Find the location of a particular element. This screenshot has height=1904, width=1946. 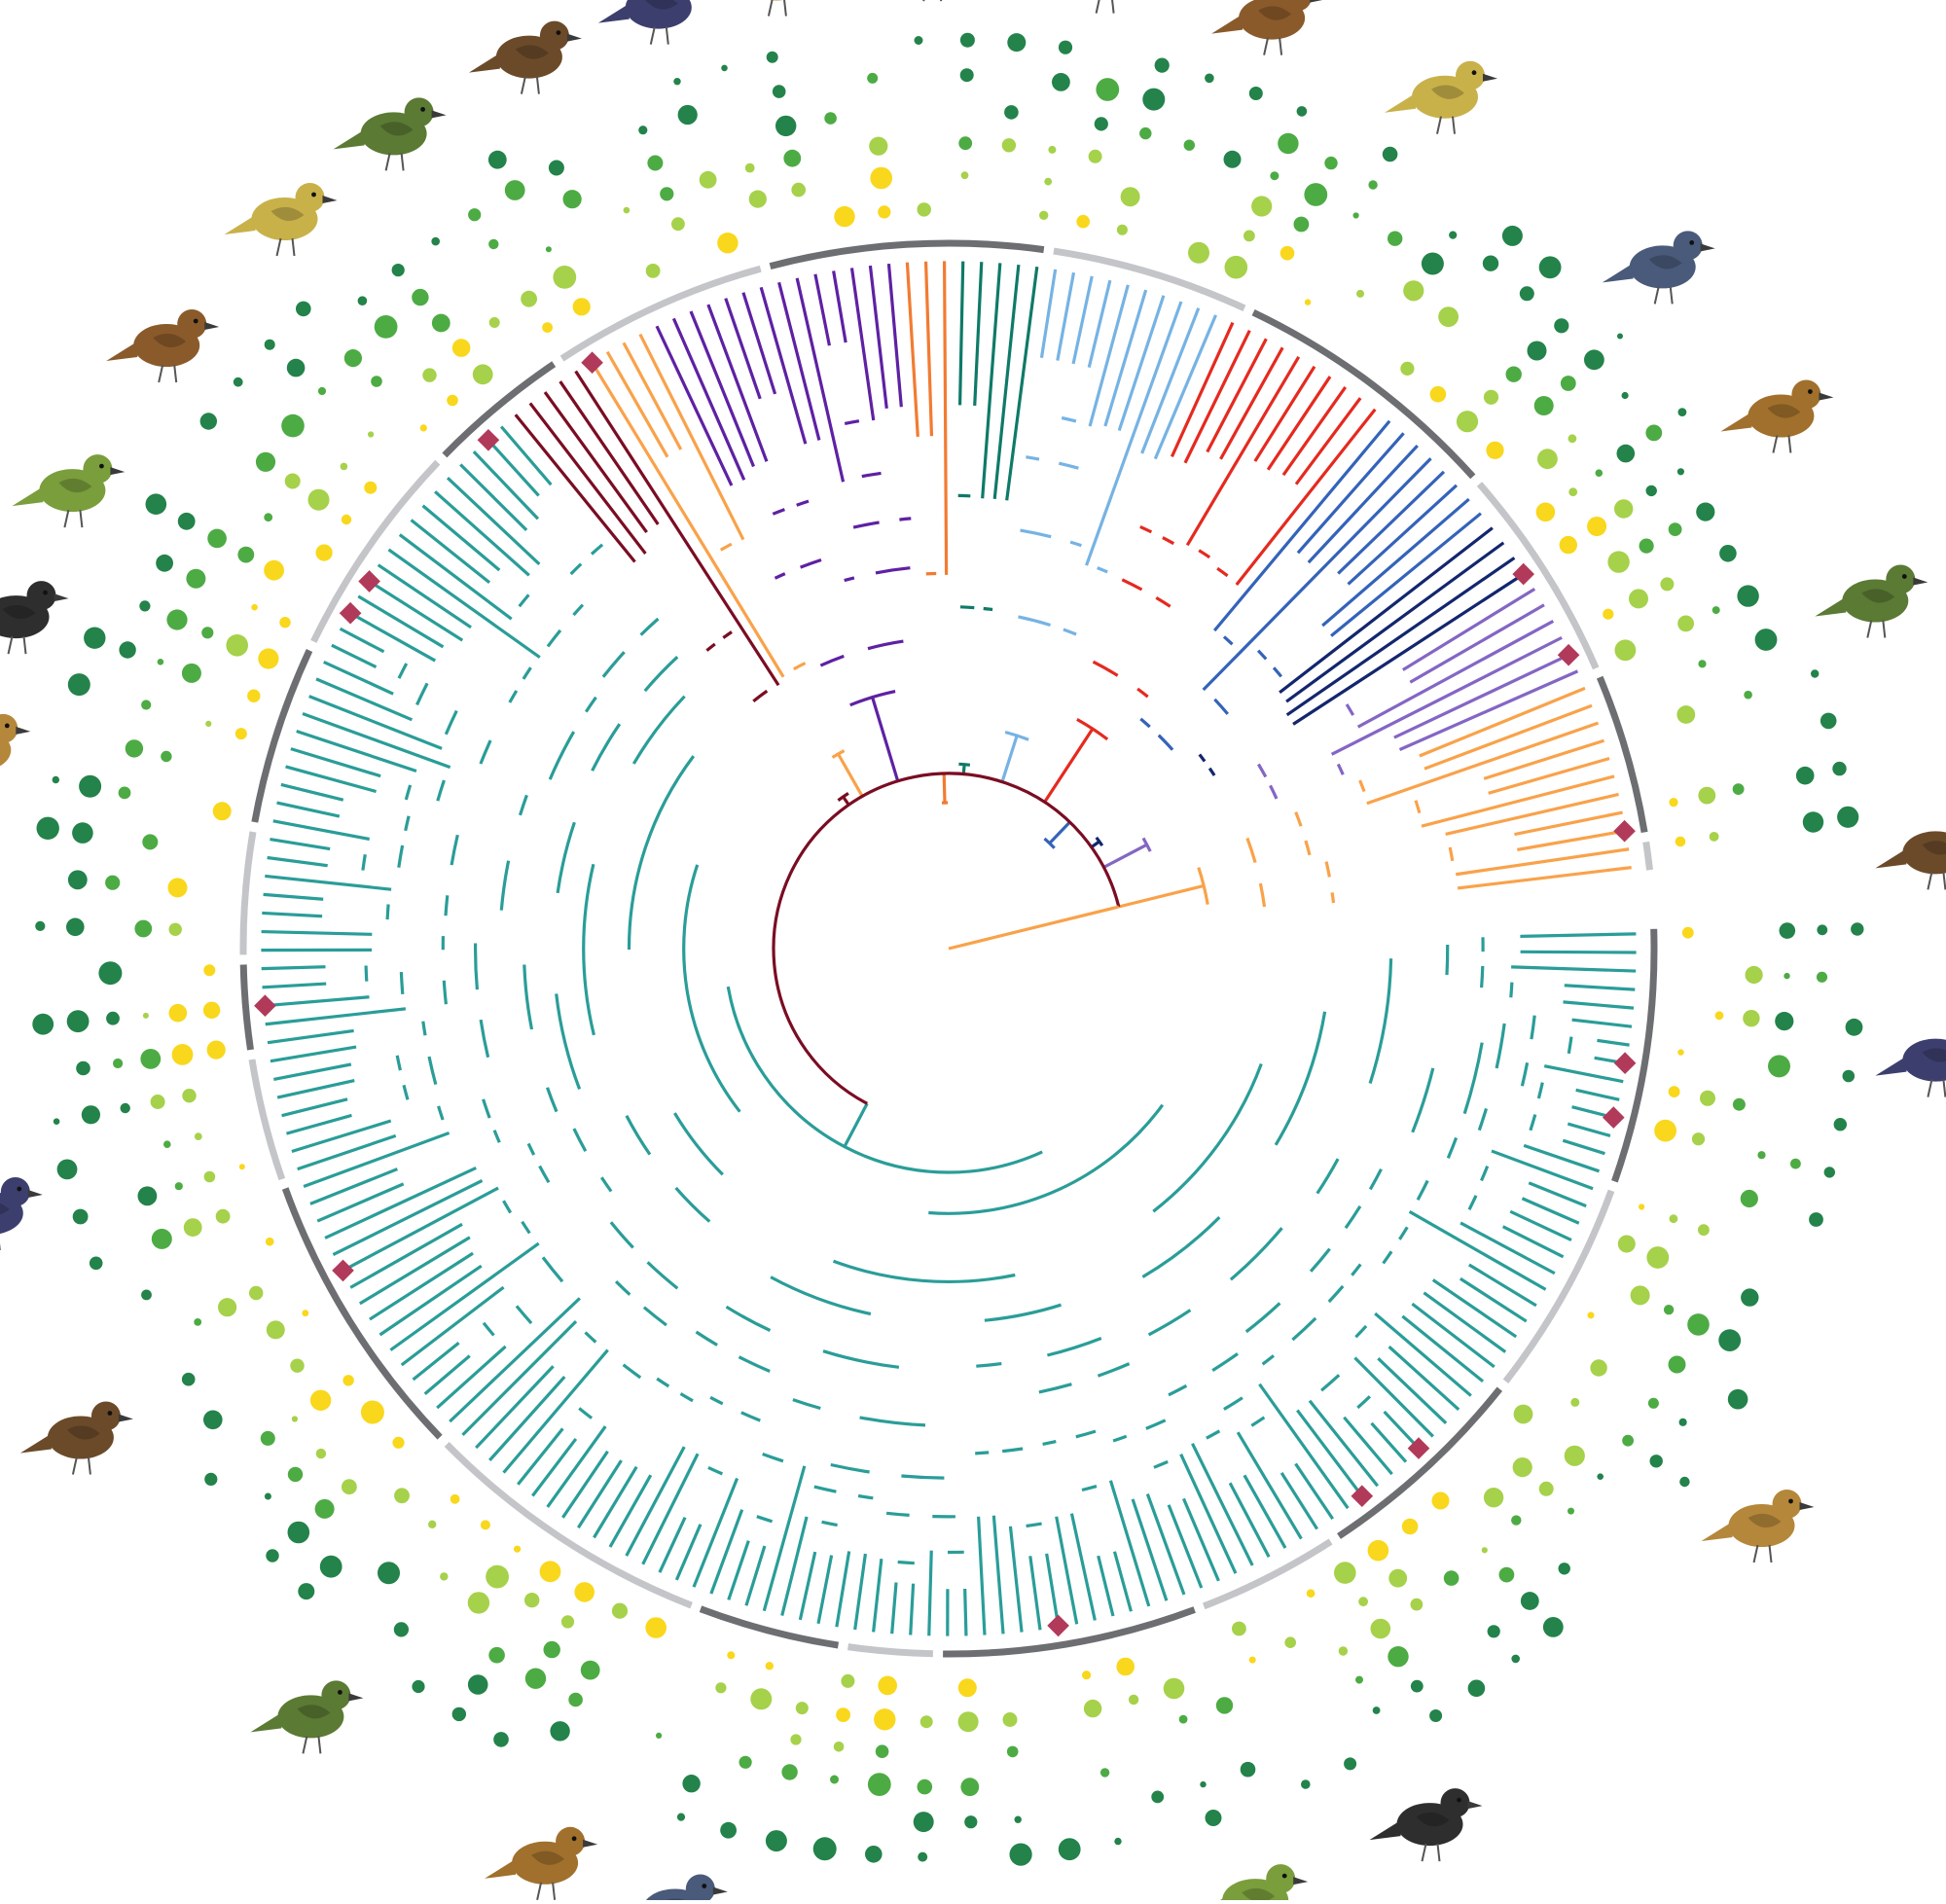

clade-lightblue-tip-branch is located at coordinates (1065, 316).